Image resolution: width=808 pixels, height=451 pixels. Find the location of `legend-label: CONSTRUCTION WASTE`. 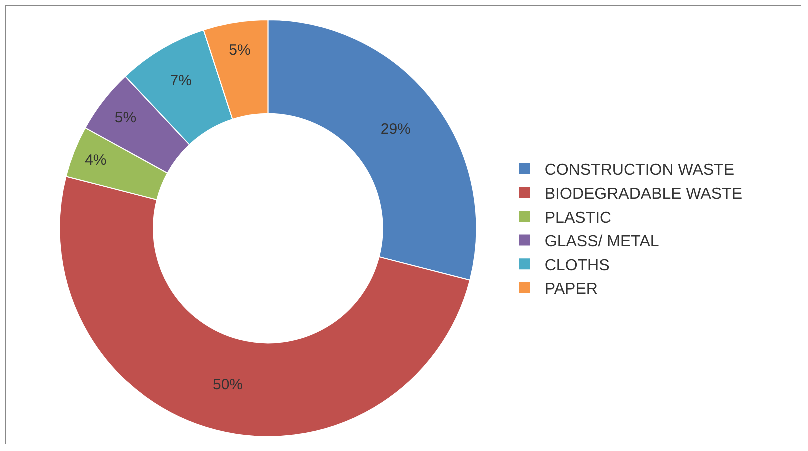

legend-label: CONSTRUCTION WASTE is located at coordinates (639, 171).